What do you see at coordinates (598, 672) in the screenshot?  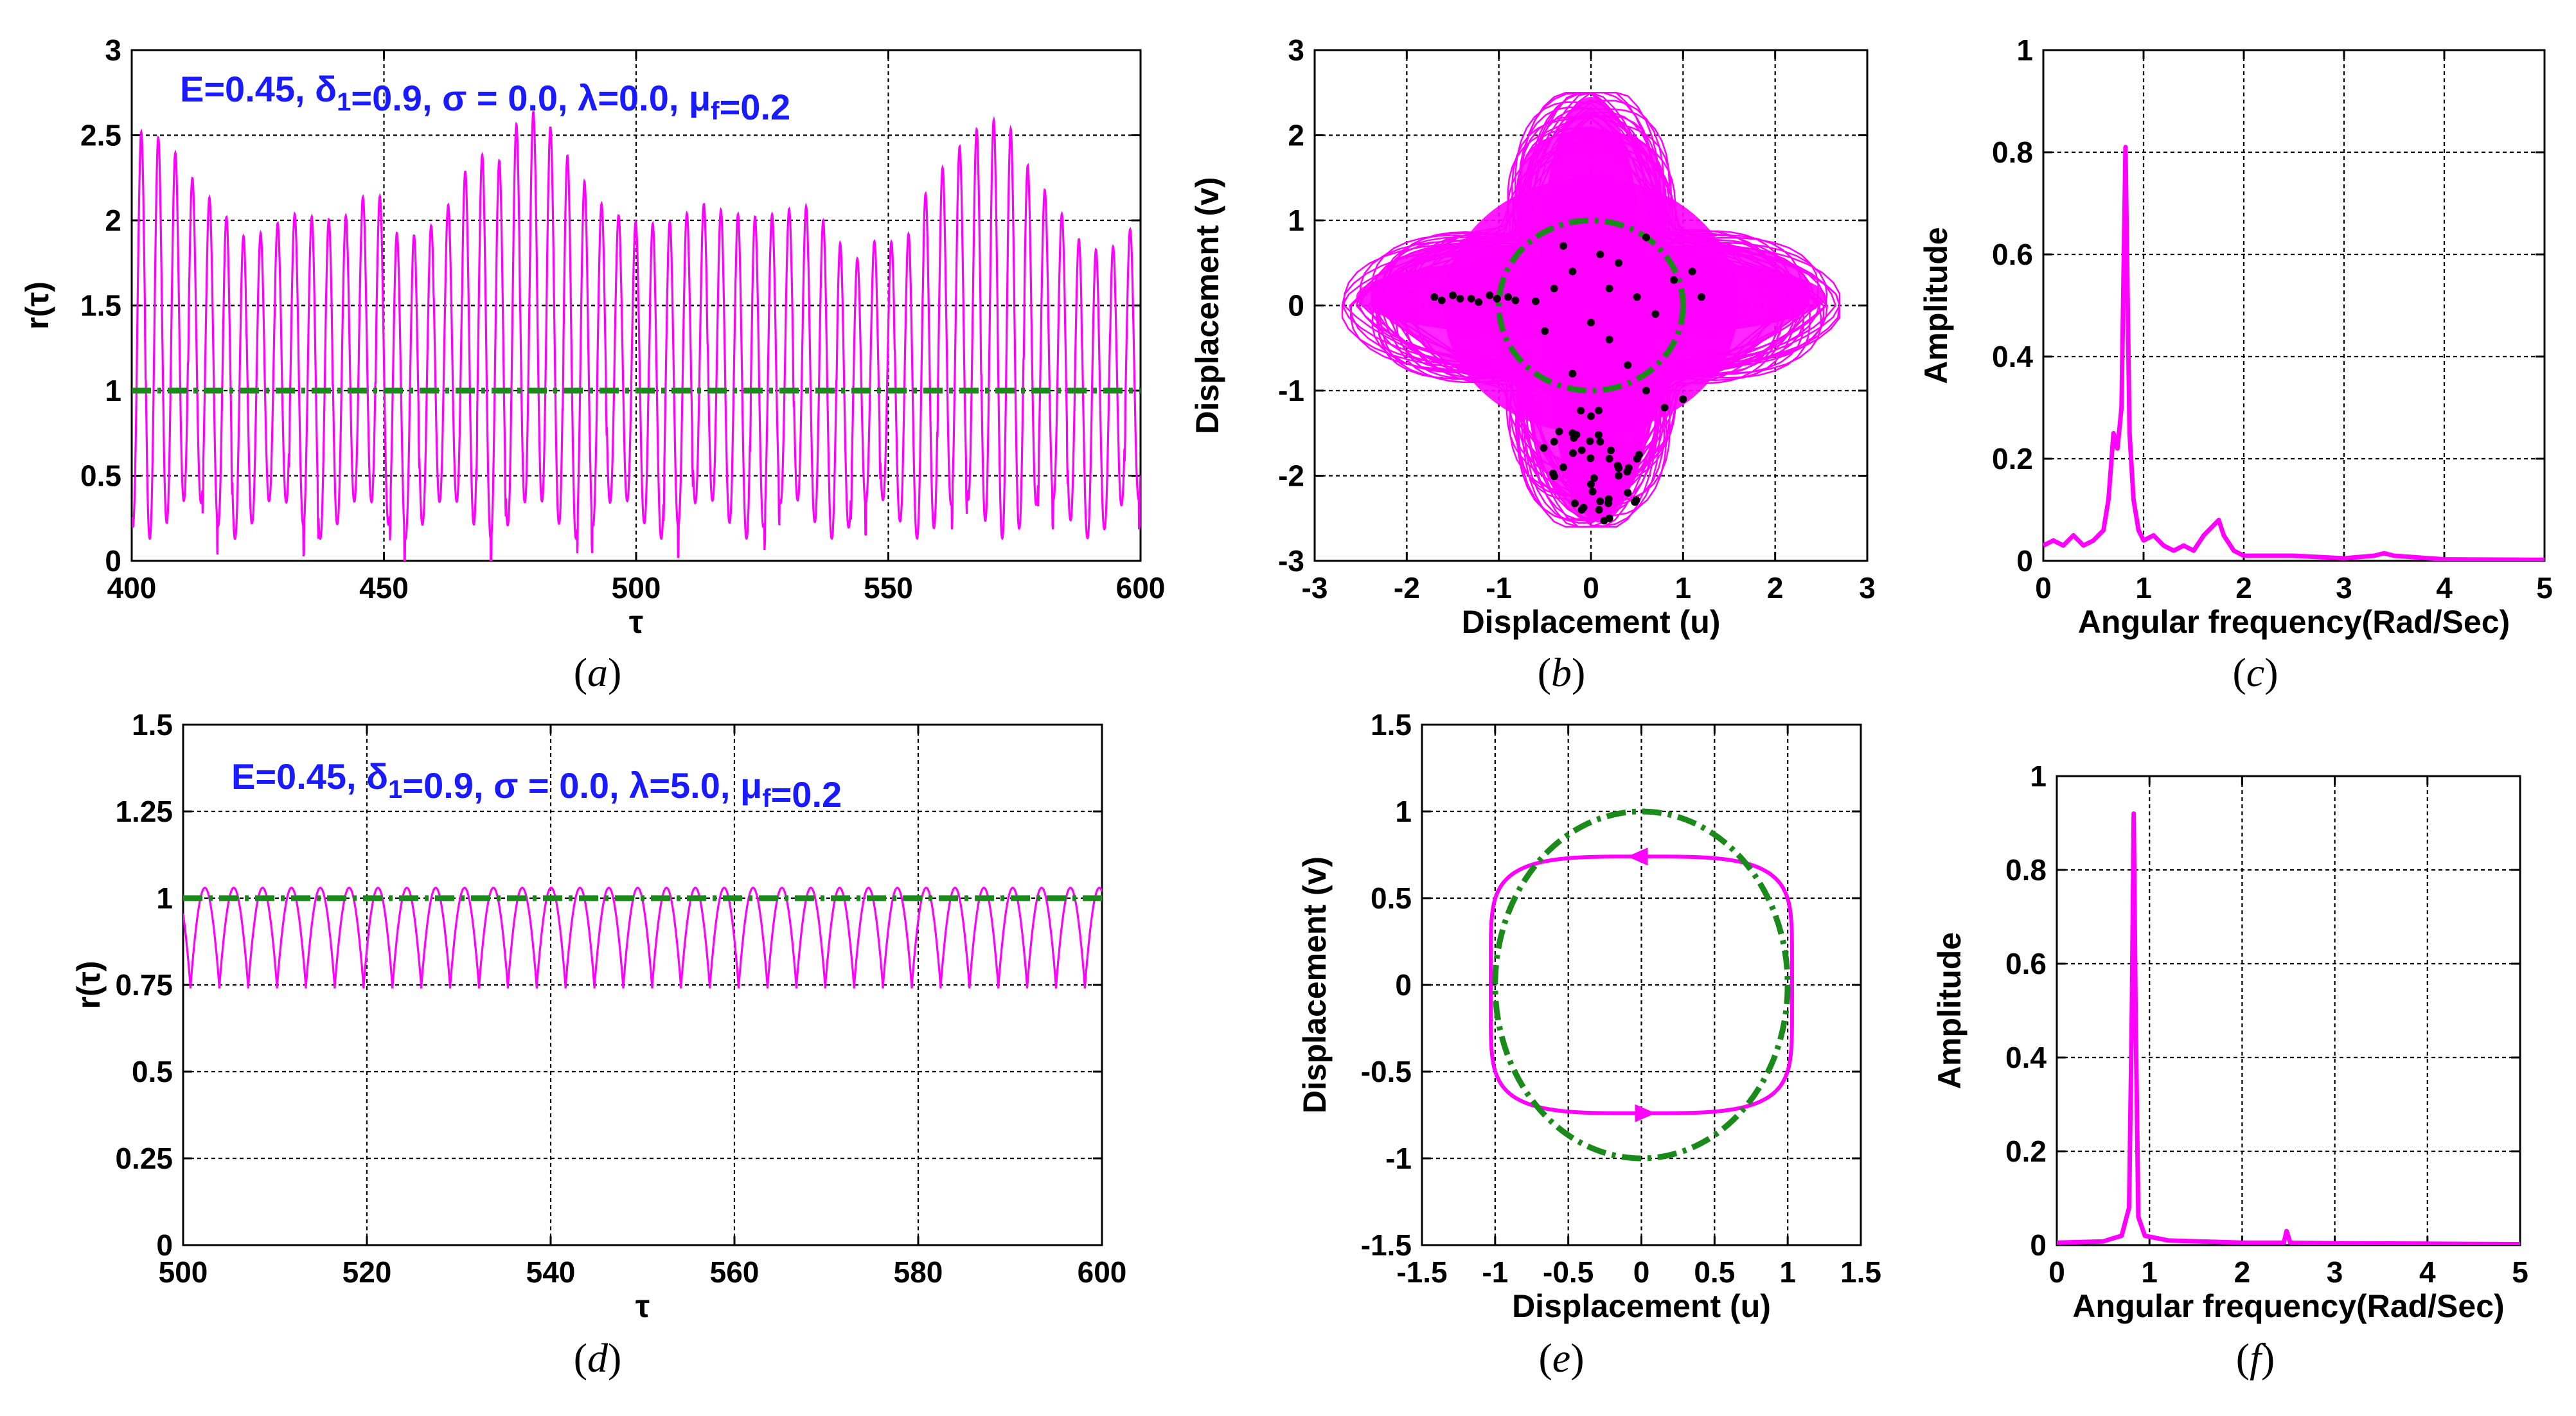 I see `panel-label-a: (a)` at bounding box center [598, 672].